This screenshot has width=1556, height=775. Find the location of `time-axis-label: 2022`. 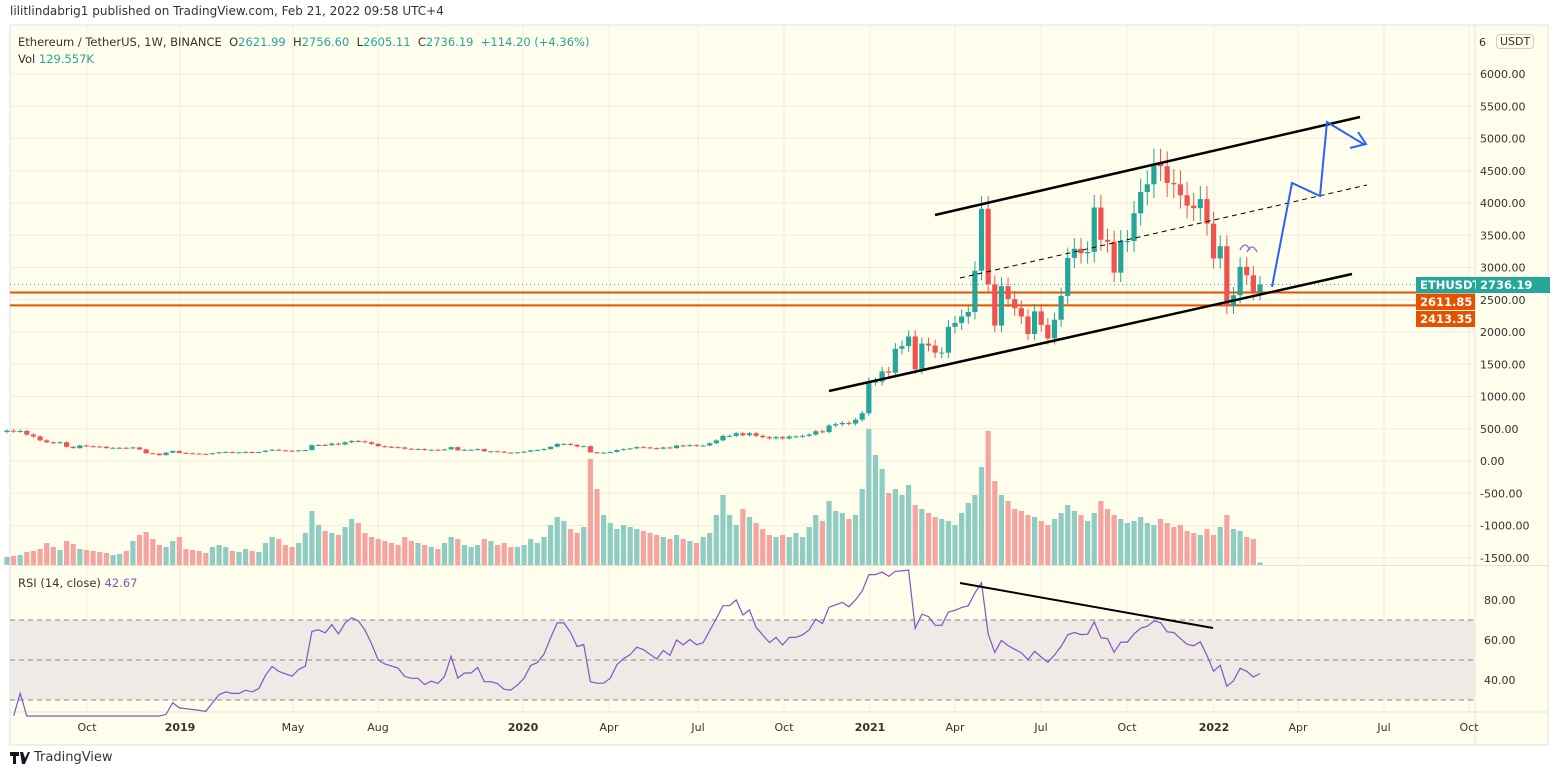

time-axis-label: 2022 is located at coordinates (1214, 727).